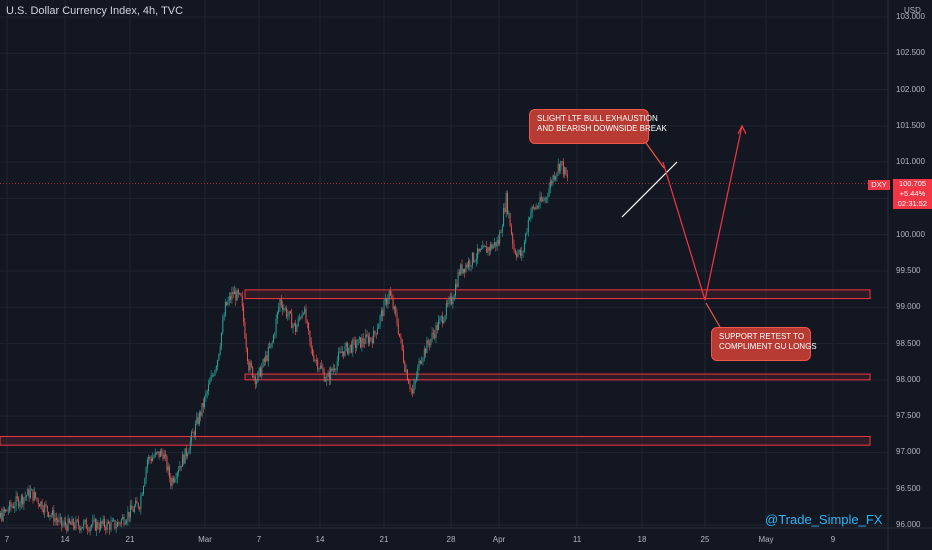  I want to click on projection-path, so click(702, 213).